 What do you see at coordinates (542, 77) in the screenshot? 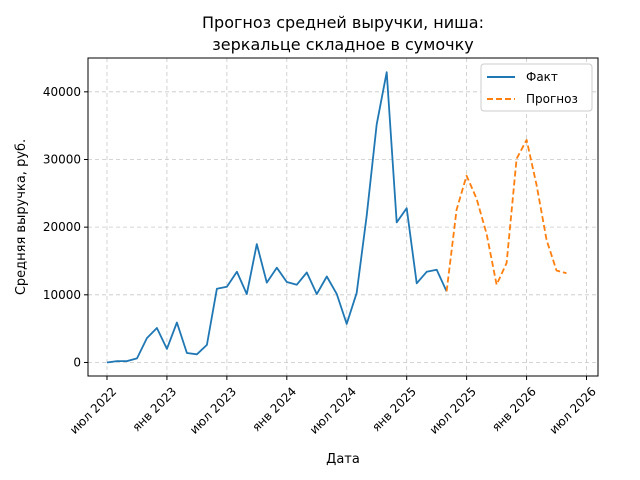
I see `legend-label-fact: Факт` at bounding box center [542, 77].